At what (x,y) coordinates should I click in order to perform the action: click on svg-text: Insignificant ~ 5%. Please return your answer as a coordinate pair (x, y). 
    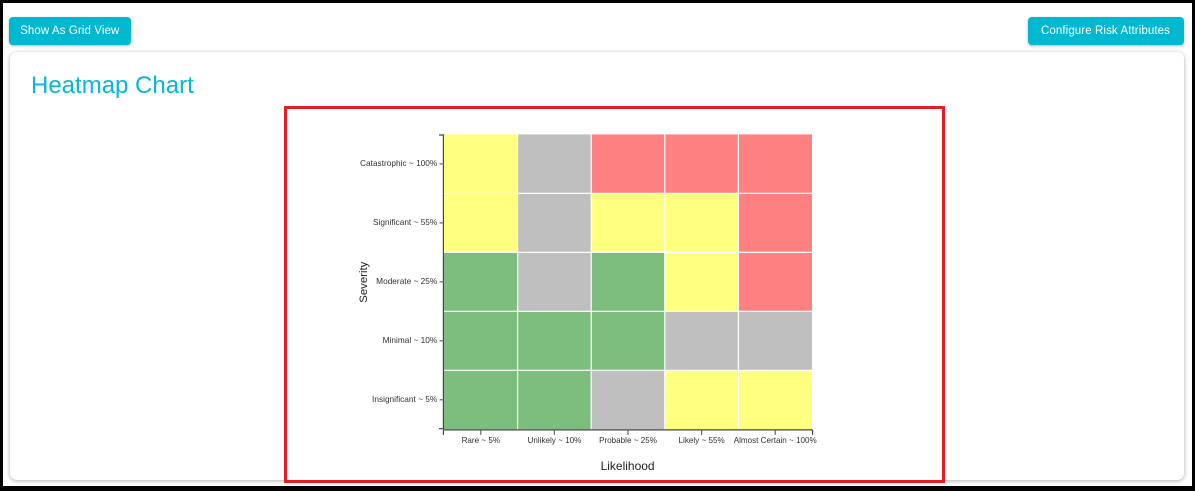
    Looking at the image, I should click on (405, 399).